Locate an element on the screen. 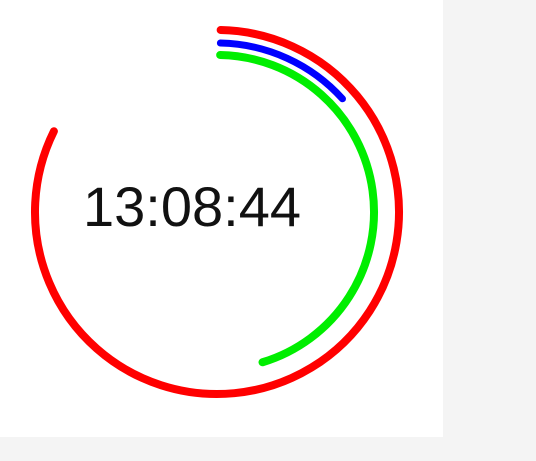 This screenshot has height=461, width=536. seconds-ring is located at coordinates (281, 71).